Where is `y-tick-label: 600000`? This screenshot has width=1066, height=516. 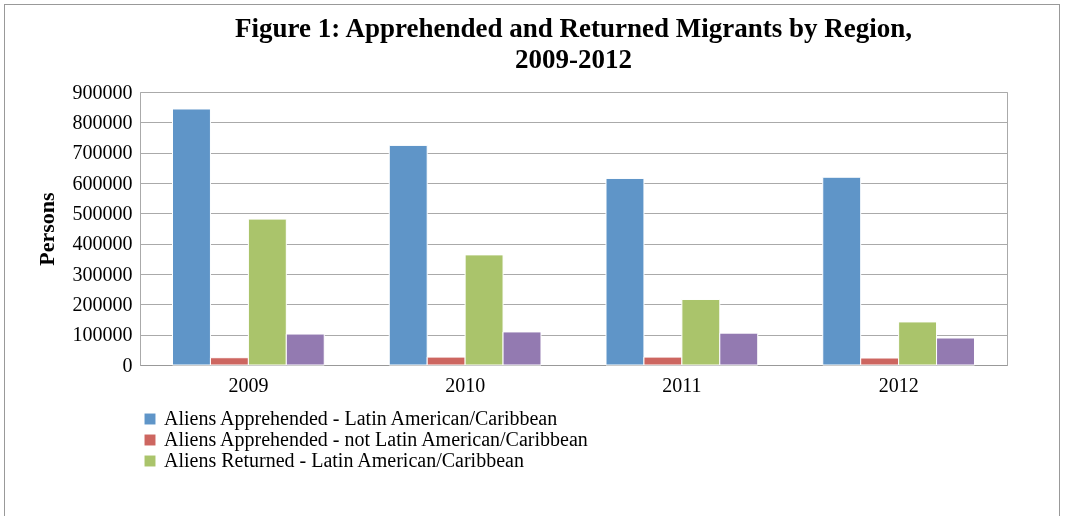 y-tick-label: 600000 is located at coordinates (102, 182).